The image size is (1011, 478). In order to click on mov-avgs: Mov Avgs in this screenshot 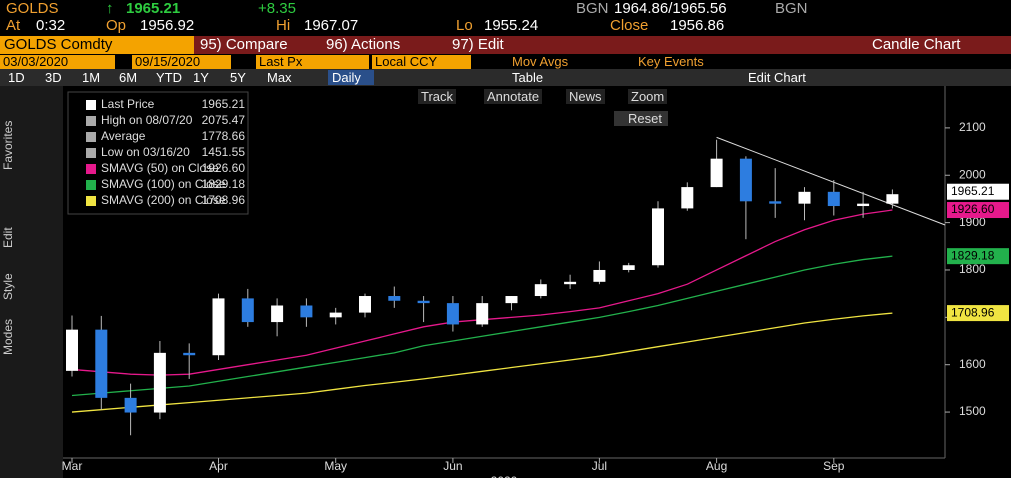, I will do `click(540, 61)`.